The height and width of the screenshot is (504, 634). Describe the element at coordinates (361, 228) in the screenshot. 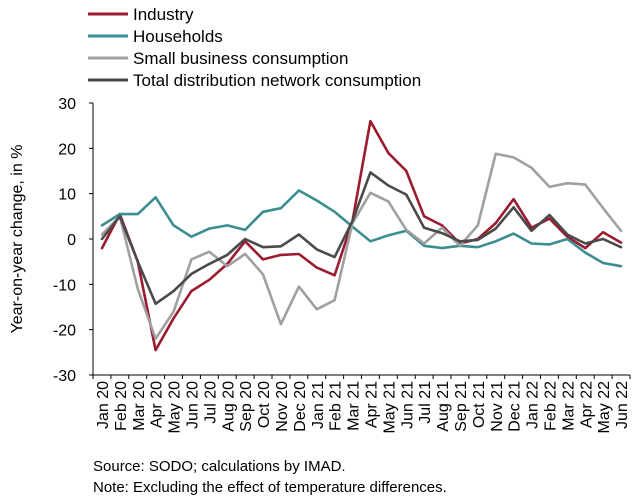

I see `series-line-households` at that location.